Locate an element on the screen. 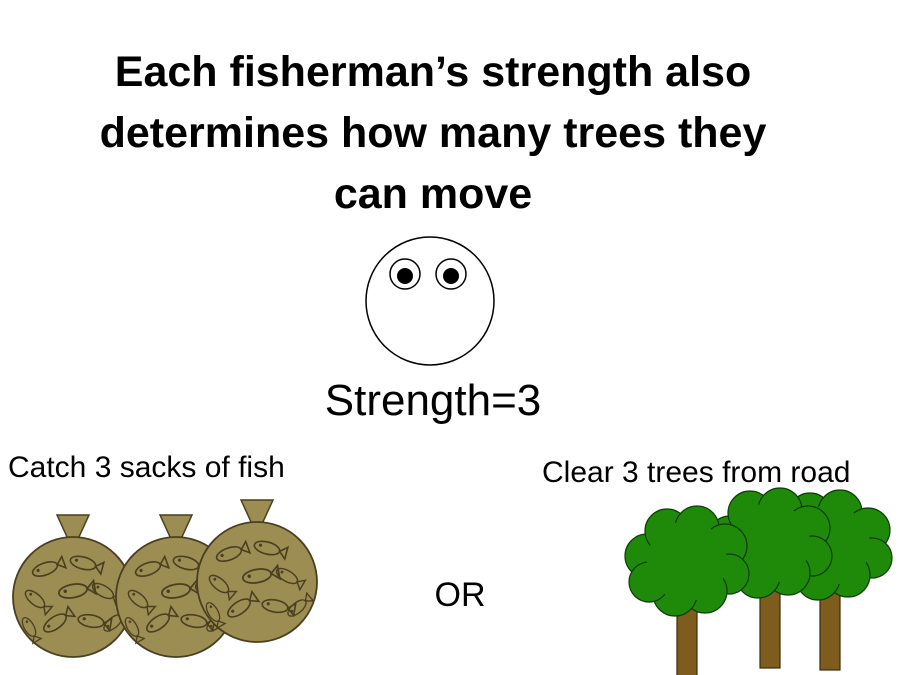 The height and width of the screenshot is (675, 900). title-line-3: can move is located at coordinates (433, 194).